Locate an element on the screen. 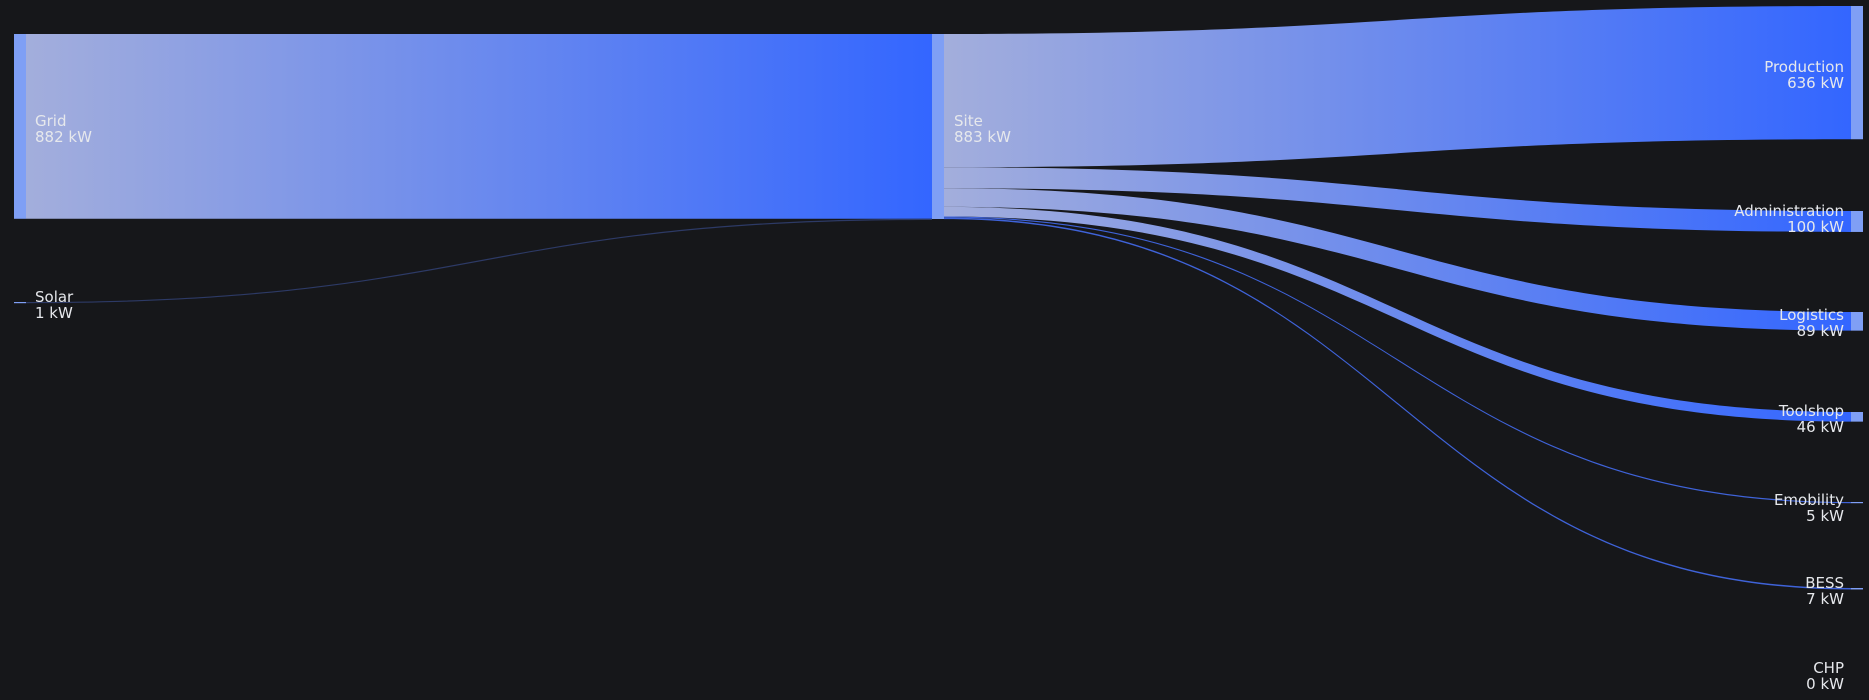  link-site-production is located at coordinates (1397, 87).